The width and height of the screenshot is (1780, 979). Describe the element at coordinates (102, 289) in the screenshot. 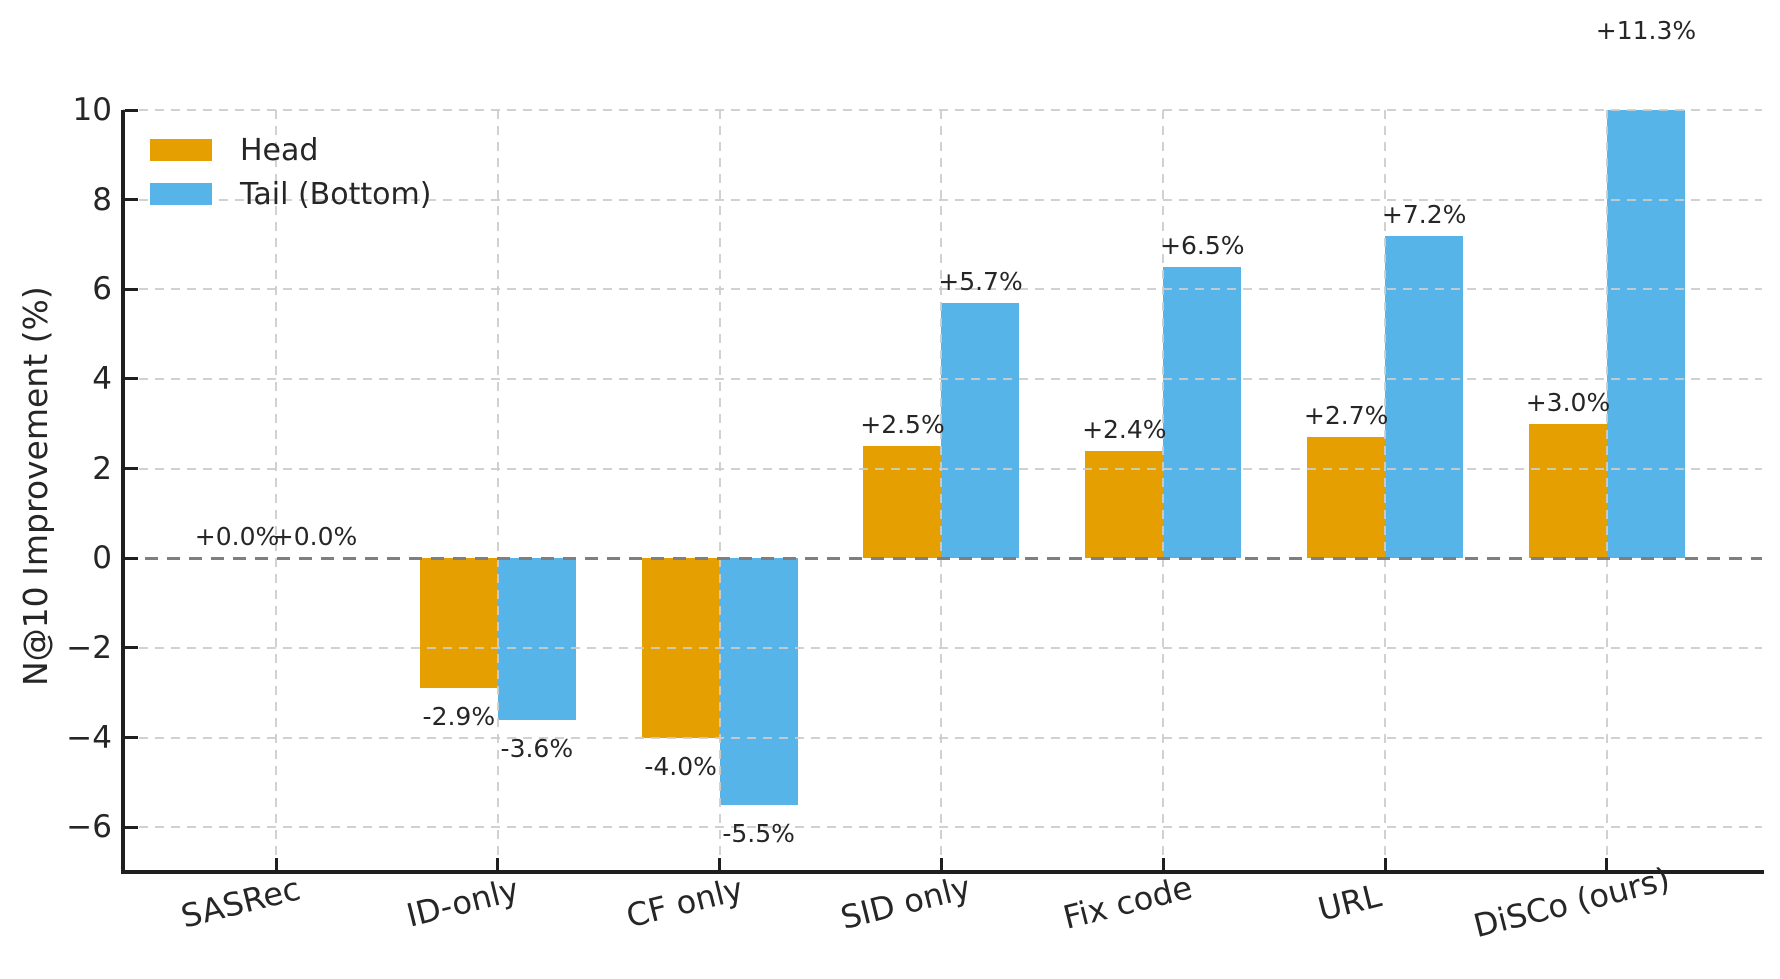

I see `y-tick-label: 6` at that location.